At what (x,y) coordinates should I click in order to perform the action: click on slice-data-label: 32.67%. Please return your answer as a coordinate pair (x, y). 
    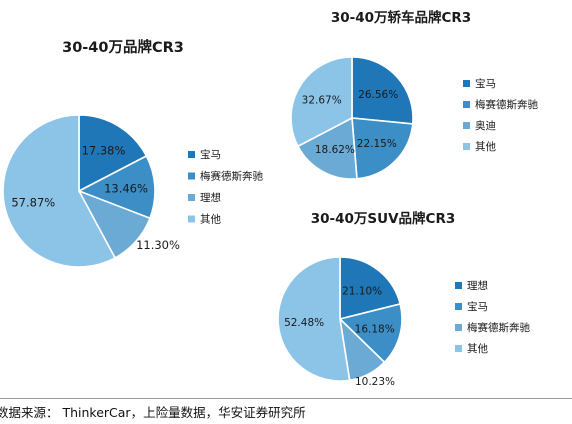
    Looking at the image, I should click on (322, 101).